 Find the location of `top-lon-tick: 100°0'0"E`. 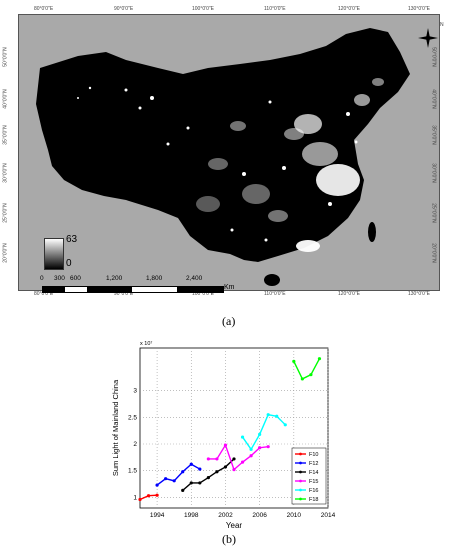

top-lon-tick: 100°0'0"E is located at coordinates (203, 9).